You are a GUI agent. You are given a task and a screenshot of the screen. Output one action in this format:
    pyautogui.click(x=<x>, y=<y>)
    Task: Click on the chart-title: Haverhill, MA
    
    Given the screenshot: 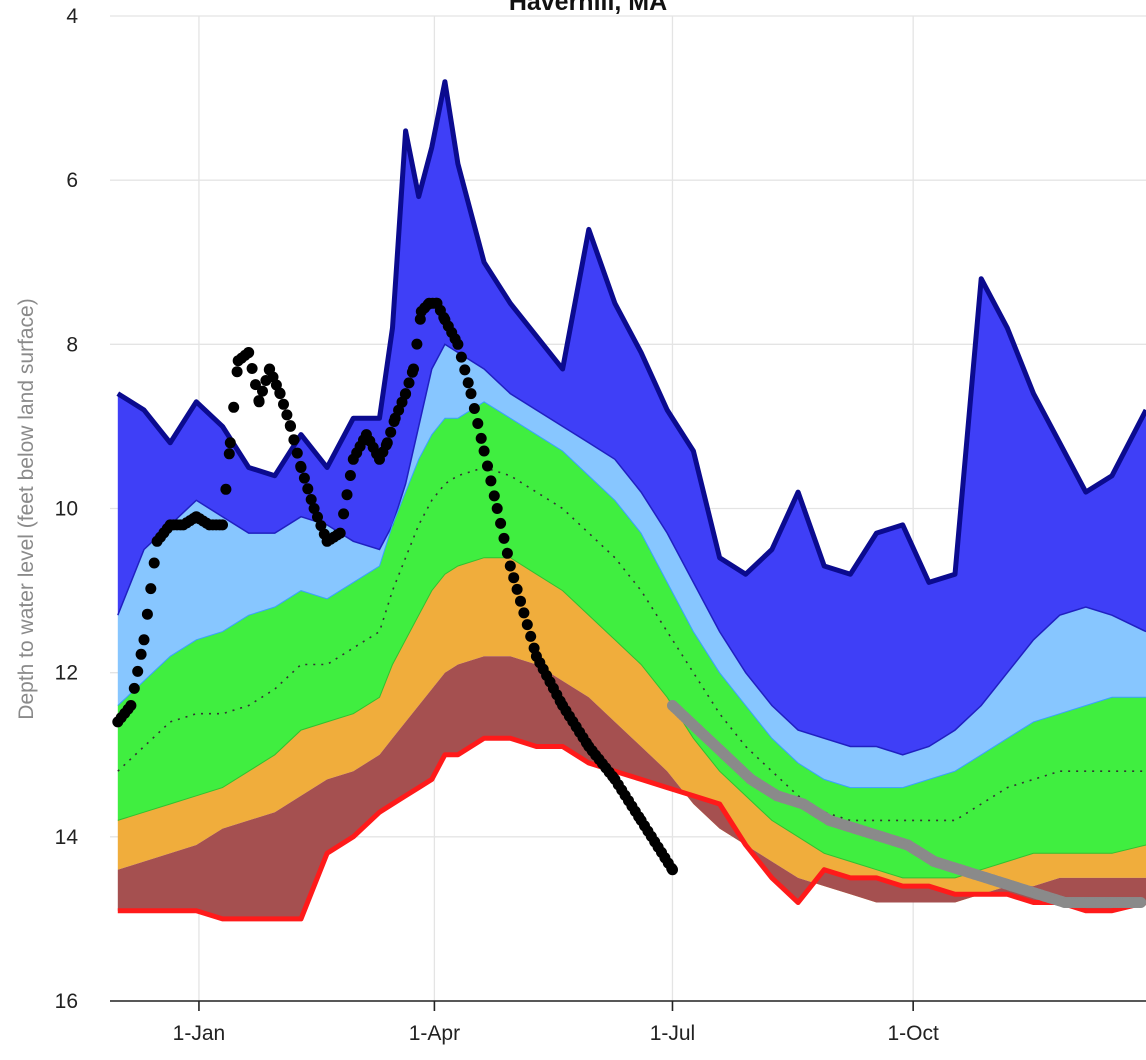 What is the action you would take?
    pyautogui.click(x=588, y=8)
    